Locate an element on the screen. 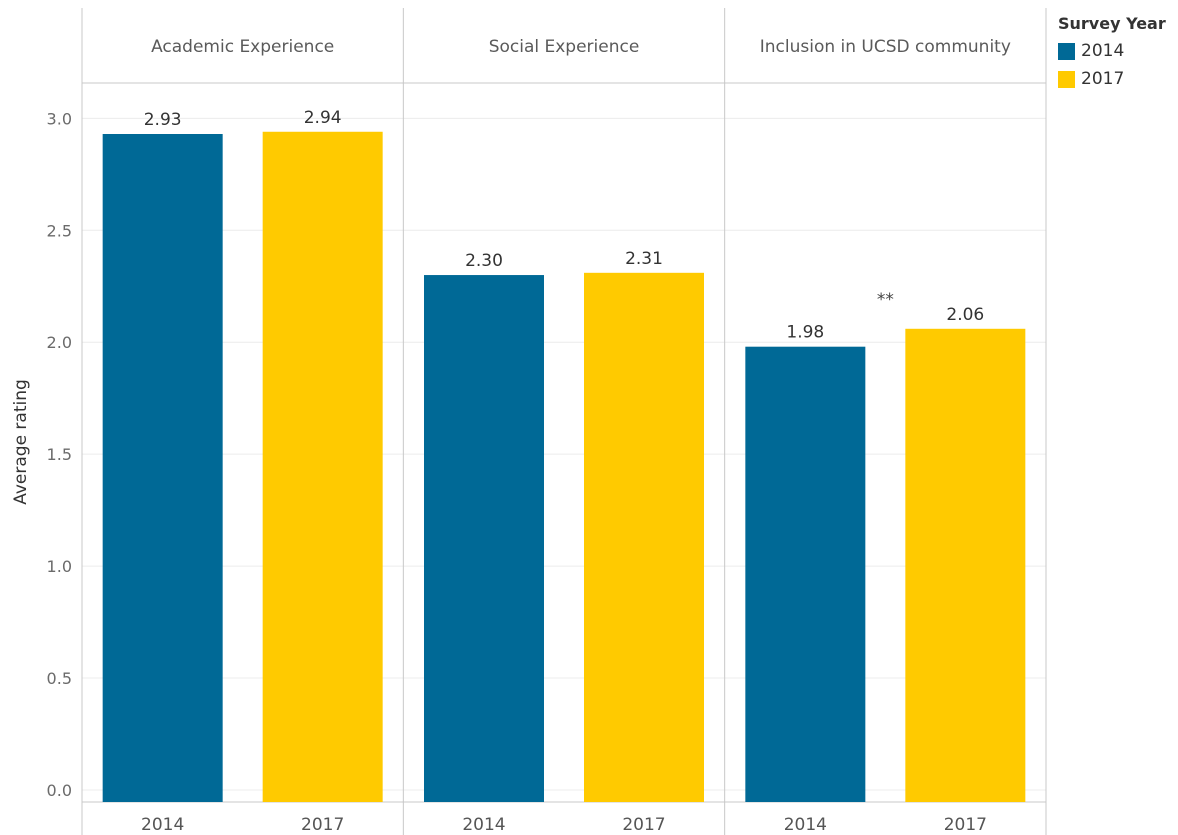 The height and width of the screenshot is (835, 1178). data-label: 2.06 is located at coordinates (965, 315).